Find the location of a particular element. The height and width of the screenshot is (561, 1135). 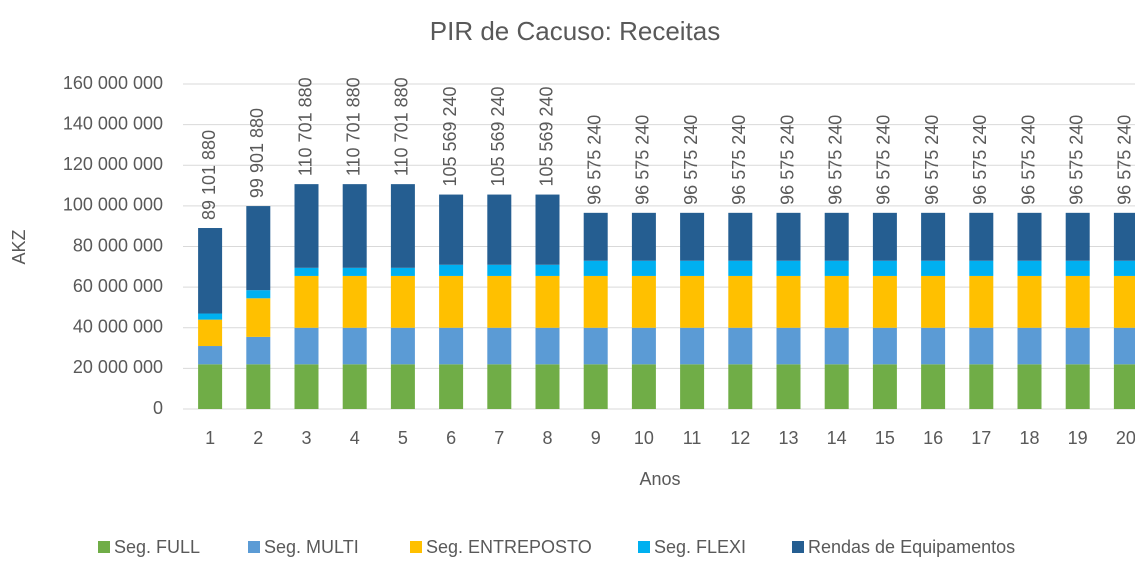

y-tick-label: 160 000 000 is located at coordinates (113, 83).